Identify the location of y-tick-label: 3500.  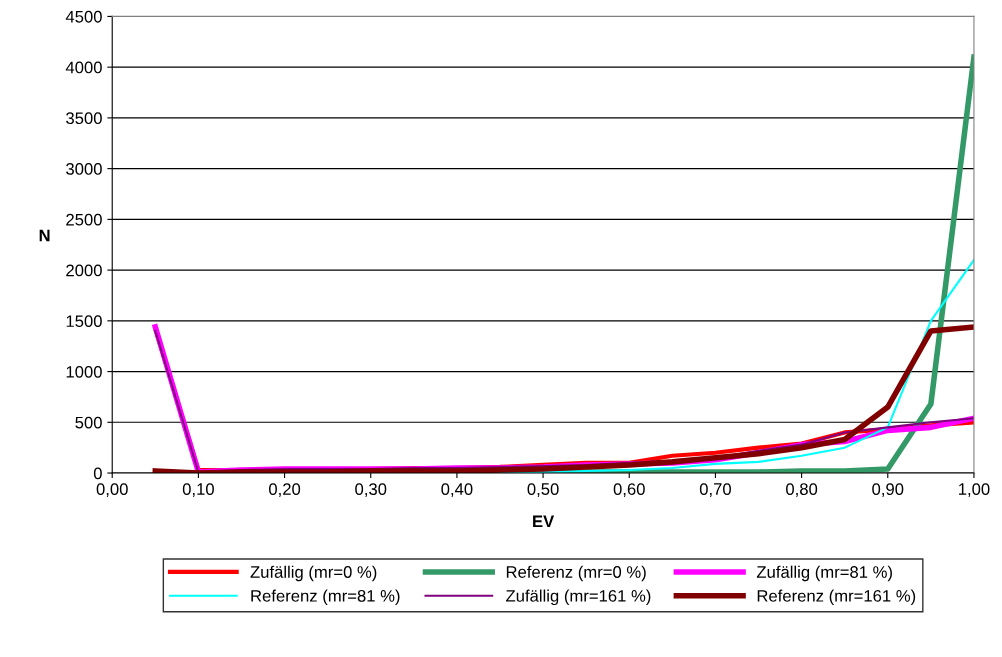
(84, 118).